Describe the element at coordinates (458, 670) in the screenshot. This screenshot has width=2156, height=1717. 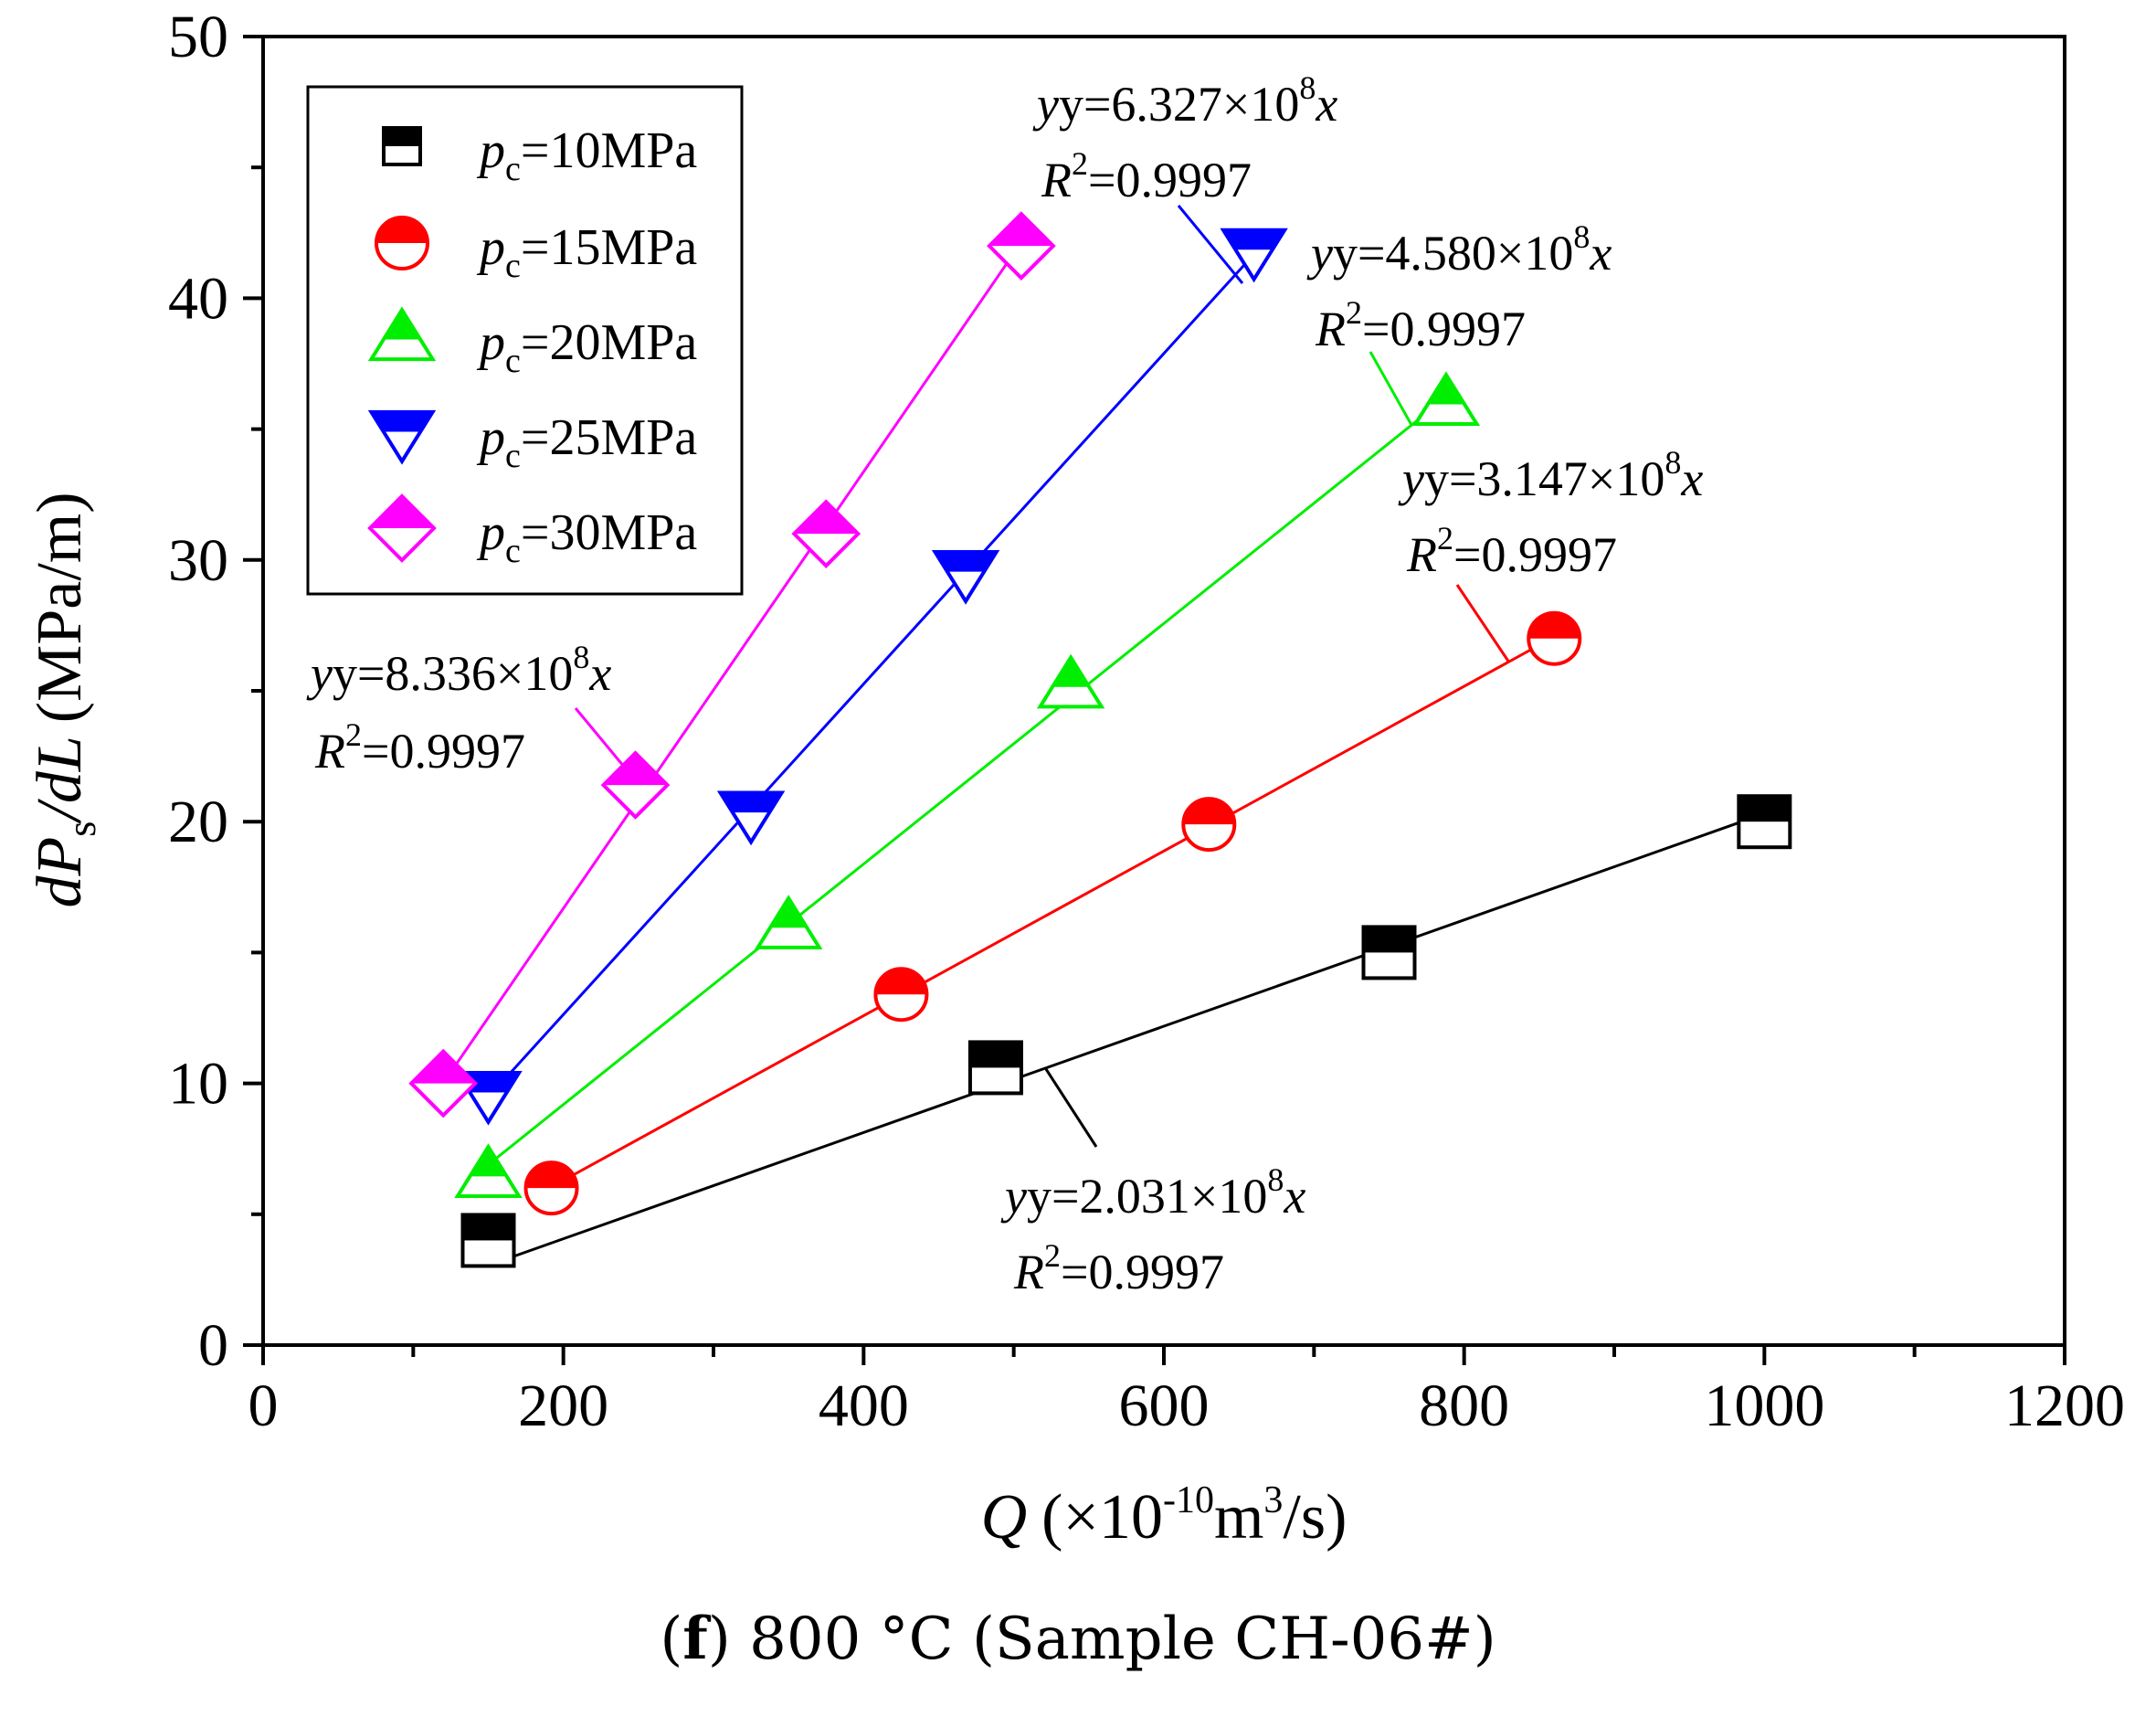
I see `fit-eq-30: yy=8.336×108x` at that location.